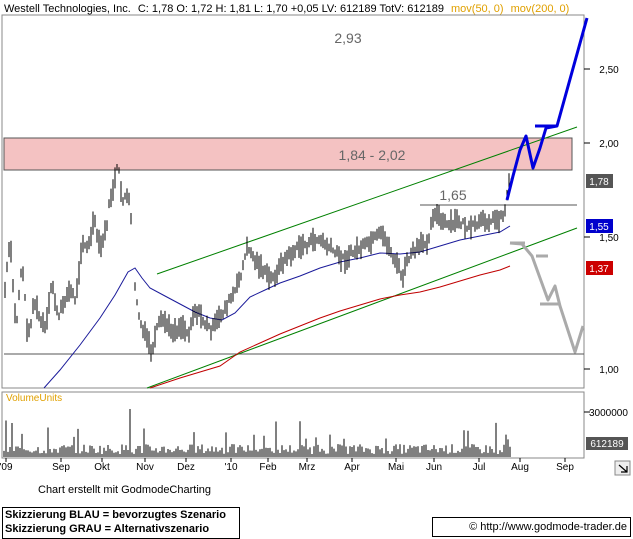 The height and width of the screenshot is (539, 633). I want to click on x-tick-label: '10, so click(230, 467).